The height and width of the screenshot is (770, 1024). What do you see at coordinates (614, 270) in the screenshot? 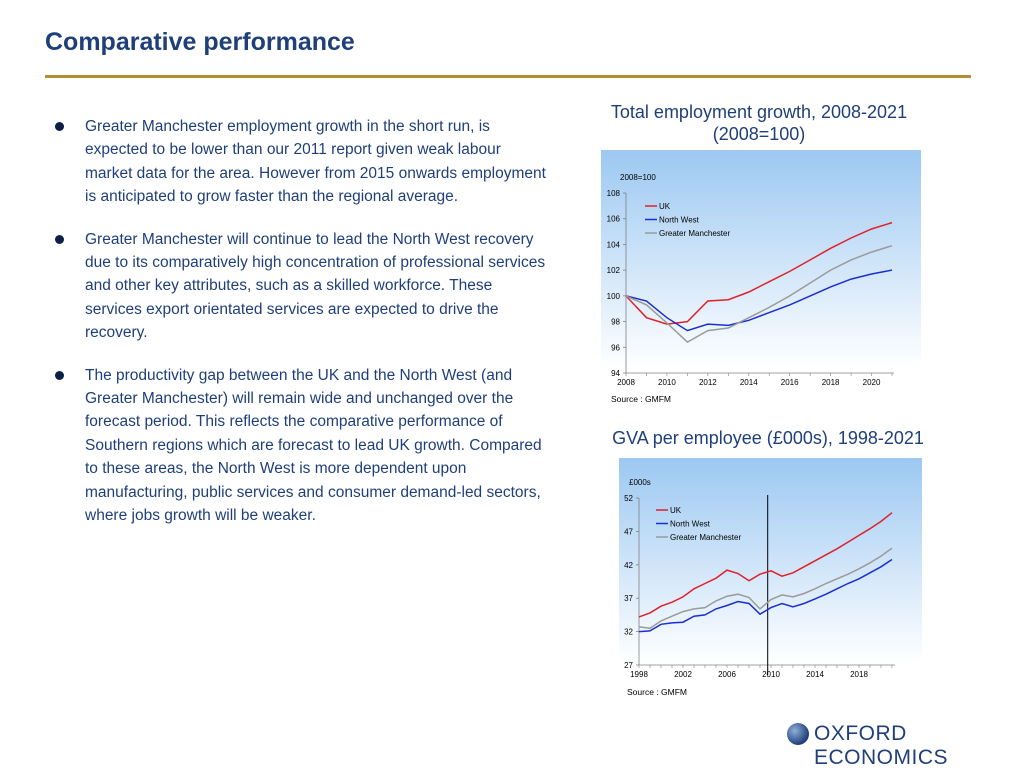
I see `y-tick-label: 102` at bounding box center [614, 270].